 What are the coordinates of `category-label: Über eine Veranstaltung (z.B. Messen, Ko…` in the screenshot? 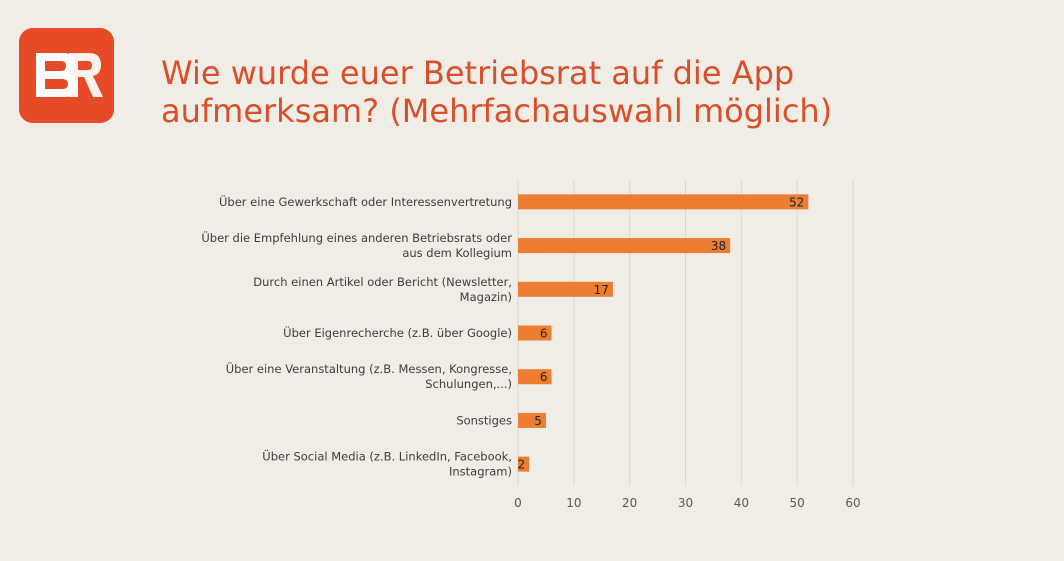 It's located at (369, 375).